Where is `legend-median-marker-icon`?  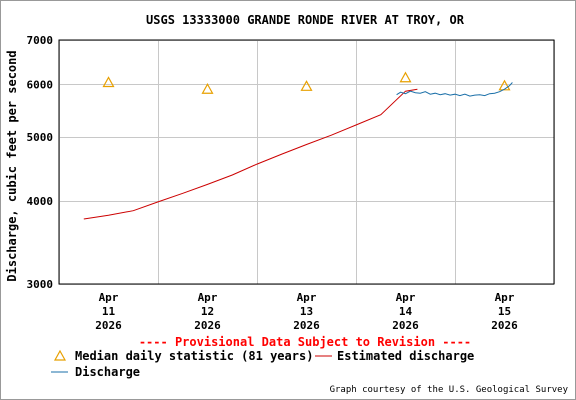 legend-median-marker-icon is located at coordinates (60, 355).